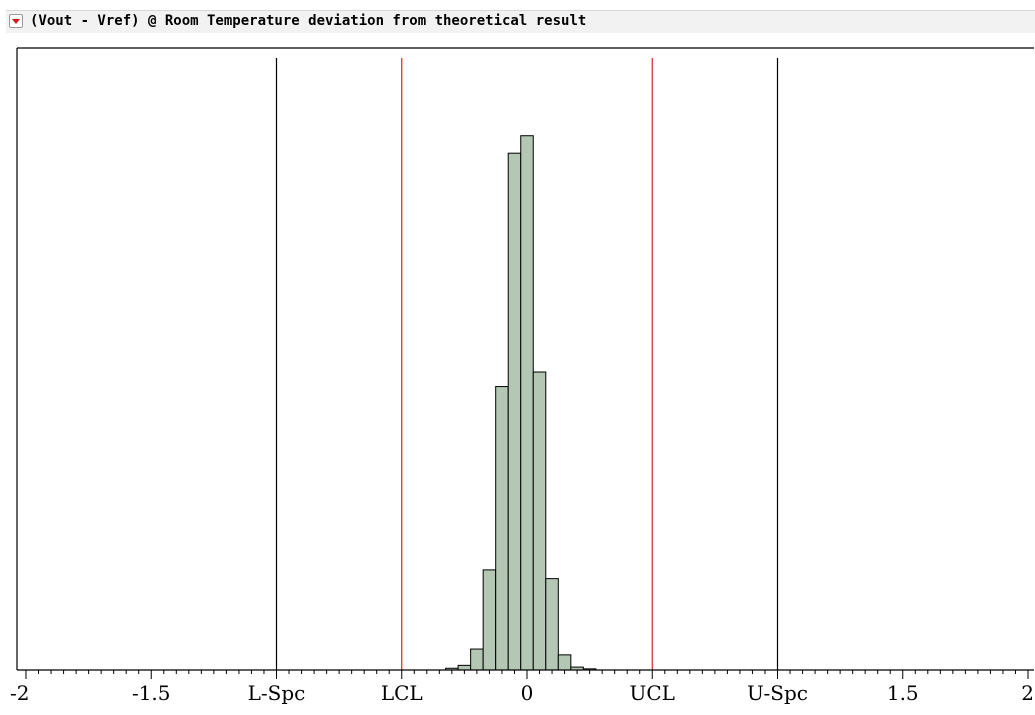 The width and height of the screenshot is (1035, 715). Describe the element at coordinates (151, 693) in the screenshot. I see `x-tick-label: -1.5` at that location.